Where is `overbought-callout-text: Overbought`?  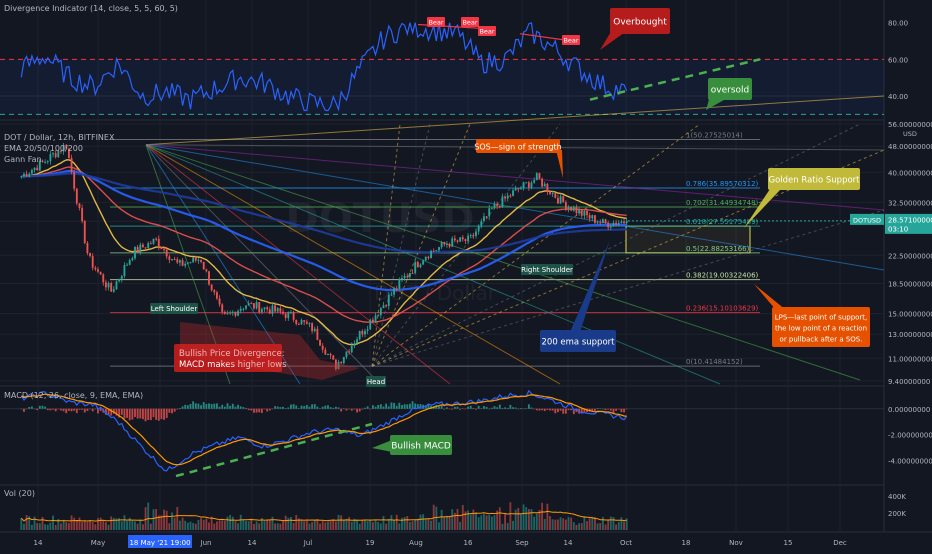
overbought-callout-text: Overbought is located at coordinates (640, 23).